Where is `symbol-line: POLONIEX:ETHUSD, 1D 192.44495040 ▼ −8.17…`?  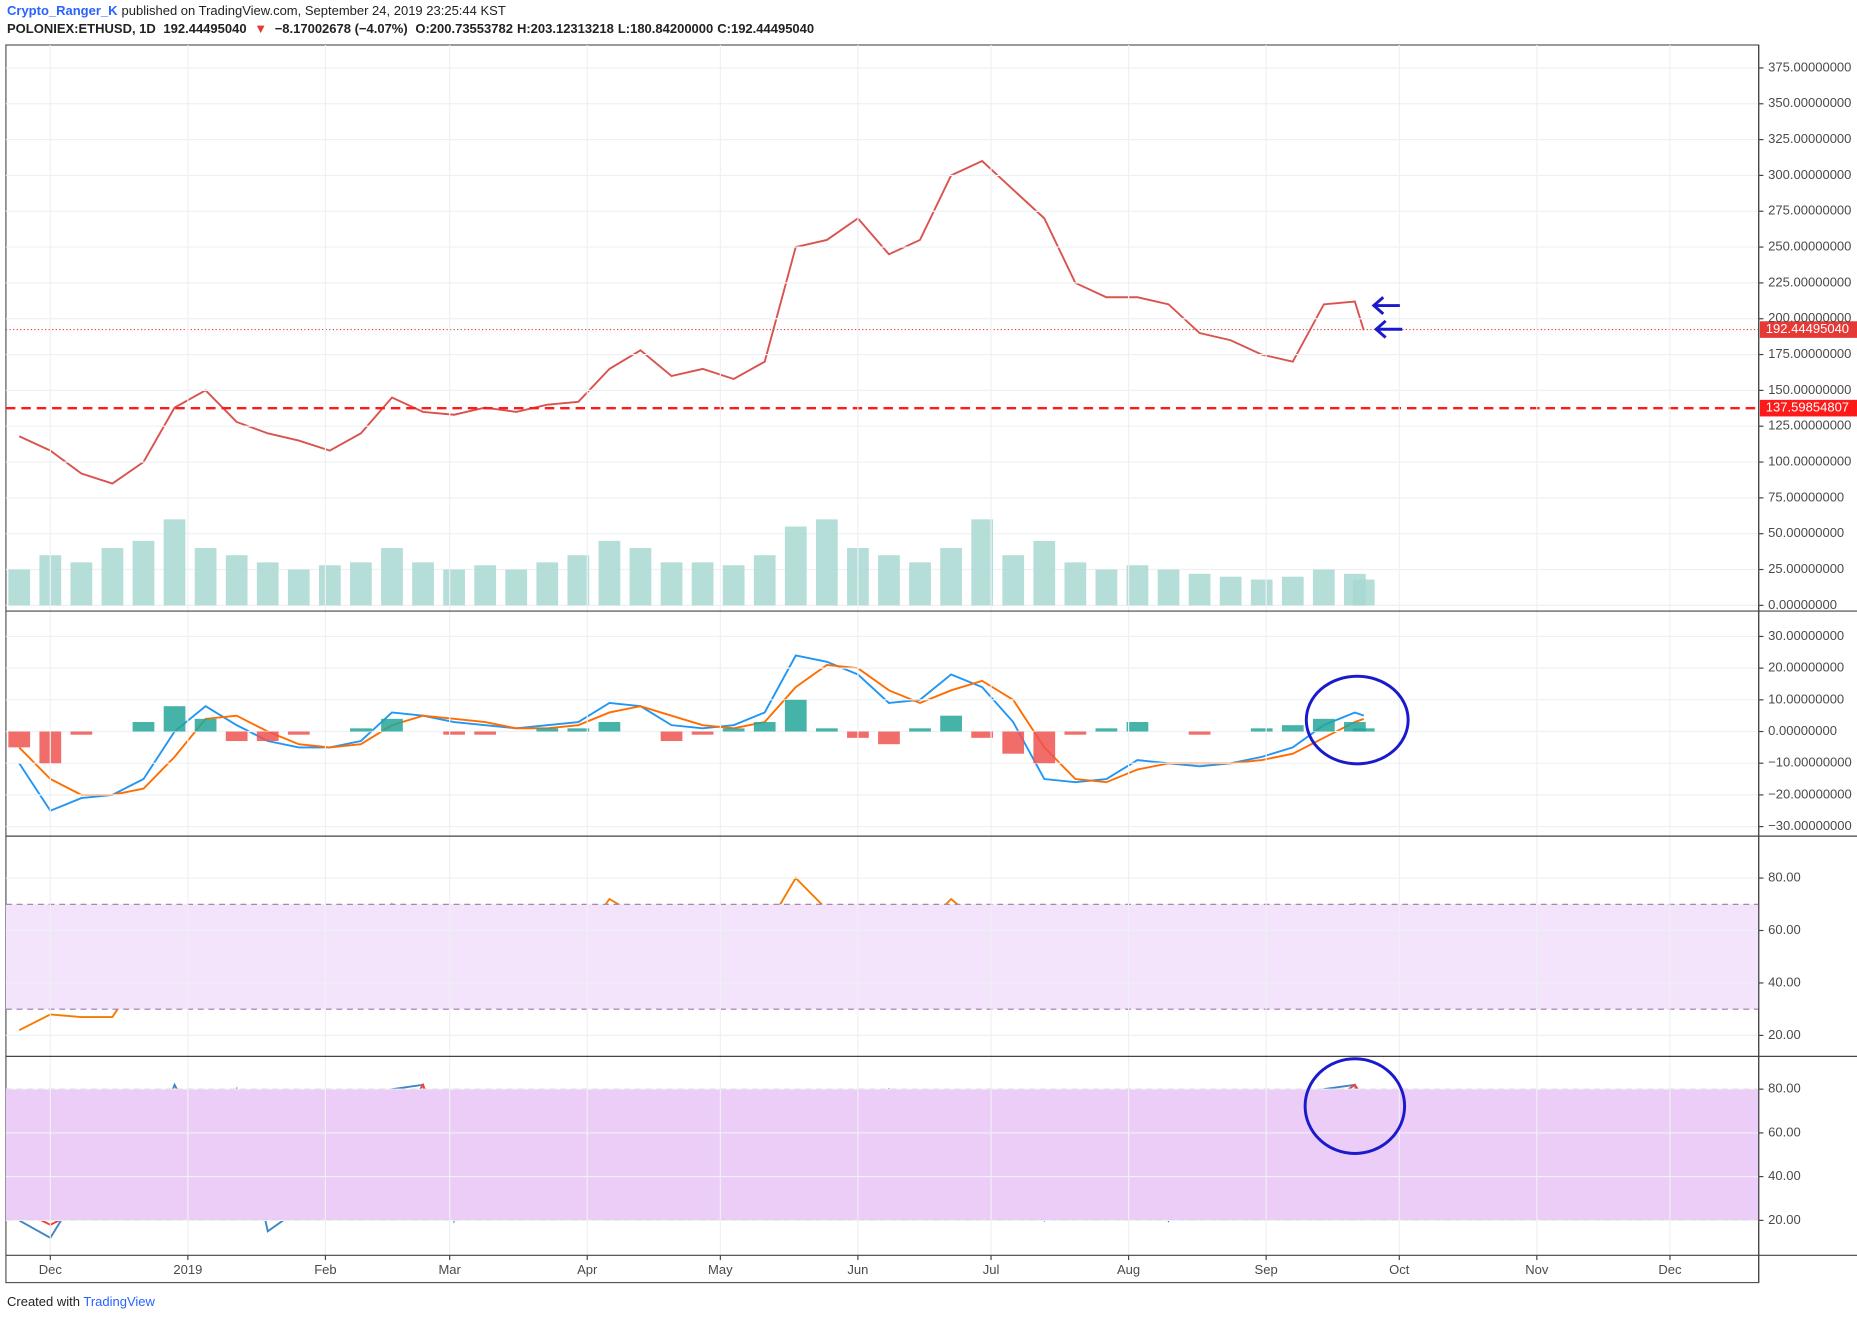 symbol-line: POLONIEX:ETHUSD, 1D 192.44495040 ▼ −8.17… is located at coordinates (414, 28).